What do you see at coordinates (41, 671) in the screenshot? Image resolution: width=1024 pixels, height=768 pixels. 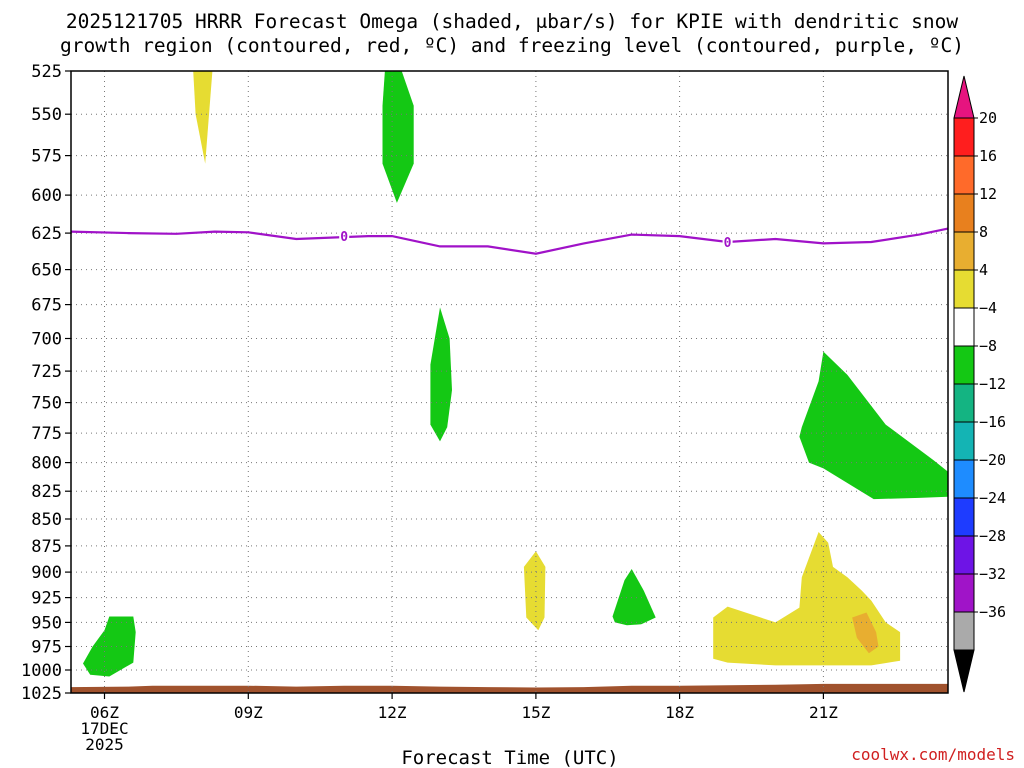 I see `y-tick-label-1000: 1000` at bounding box center [41, 671].